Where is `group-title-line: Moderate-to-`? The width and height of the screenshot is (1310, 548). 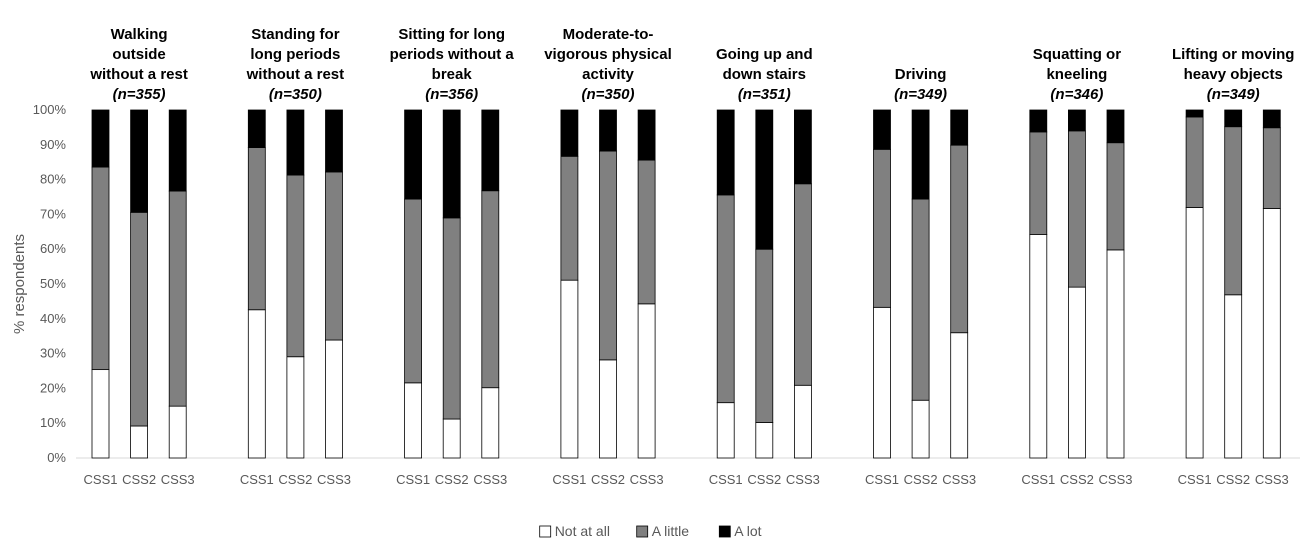 group-title-line: Moderate-to- is located at coordinates (608, 34).